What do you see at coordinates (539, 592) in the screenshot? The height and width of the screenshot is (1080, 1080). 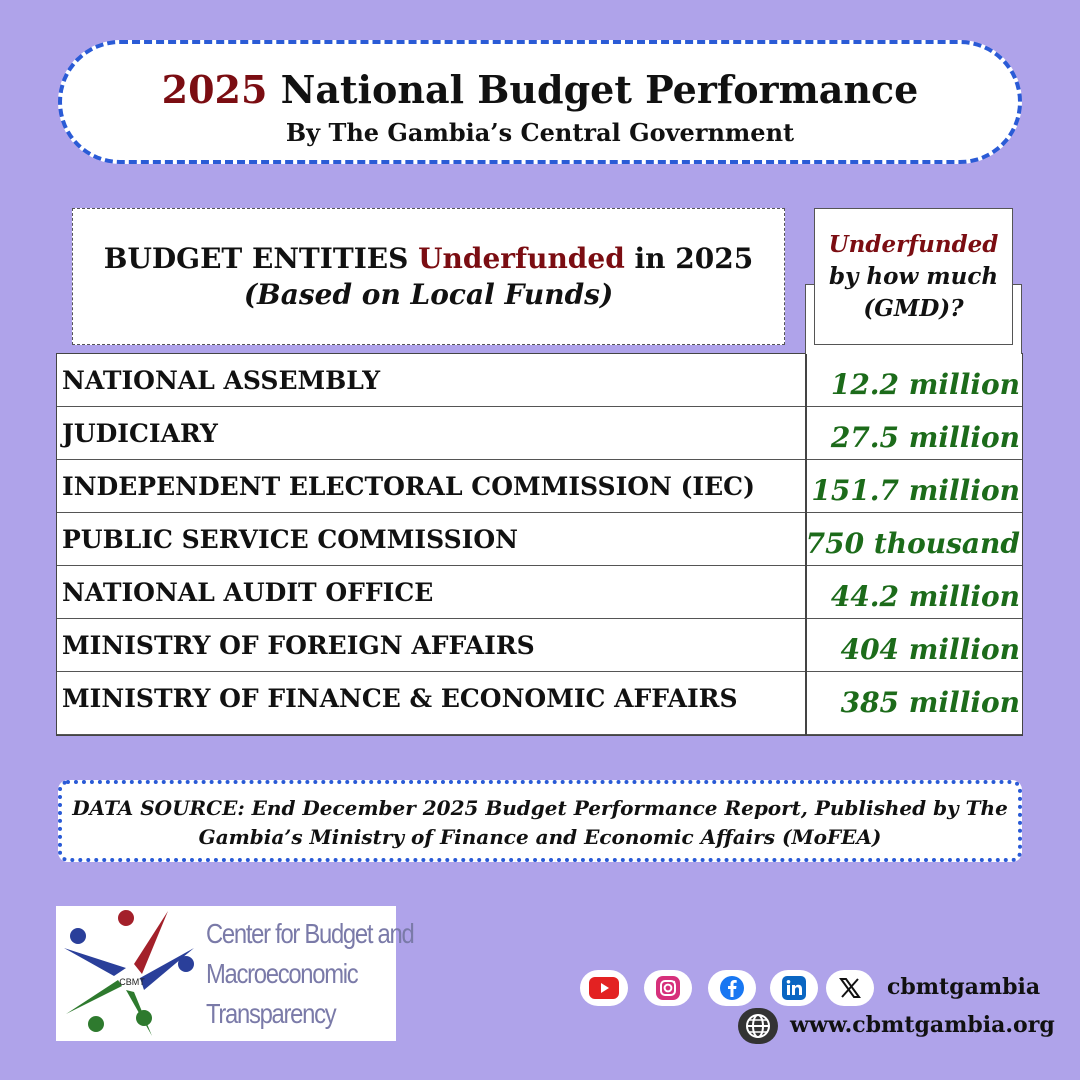 I see `table-row: NATIONAL AUDIT OFFICE 44.2 million` at bounding box center [539, 592].